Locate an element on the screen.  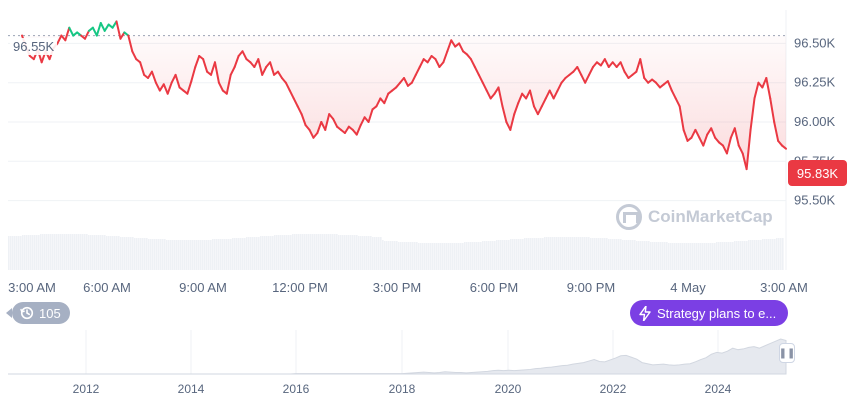
y-tick-label: 96.00K is located at coordinates (815, 121).